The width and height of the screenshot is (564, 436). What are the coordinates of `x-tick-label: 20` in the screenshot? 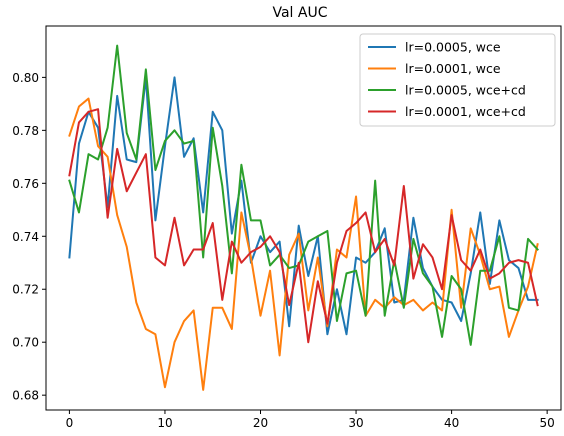 It's located at (260, 423).